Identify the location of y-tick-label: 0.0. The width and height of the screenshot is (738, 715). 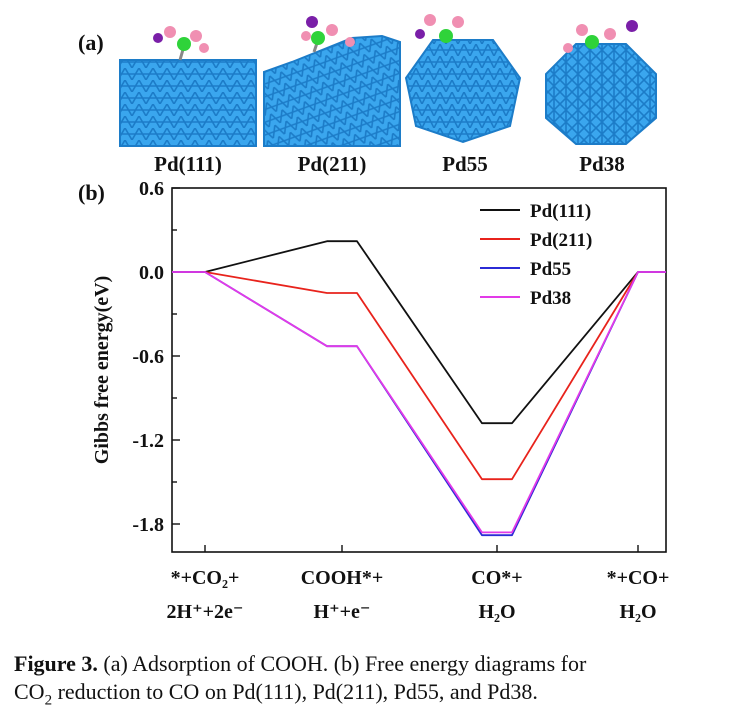
(151, 273).